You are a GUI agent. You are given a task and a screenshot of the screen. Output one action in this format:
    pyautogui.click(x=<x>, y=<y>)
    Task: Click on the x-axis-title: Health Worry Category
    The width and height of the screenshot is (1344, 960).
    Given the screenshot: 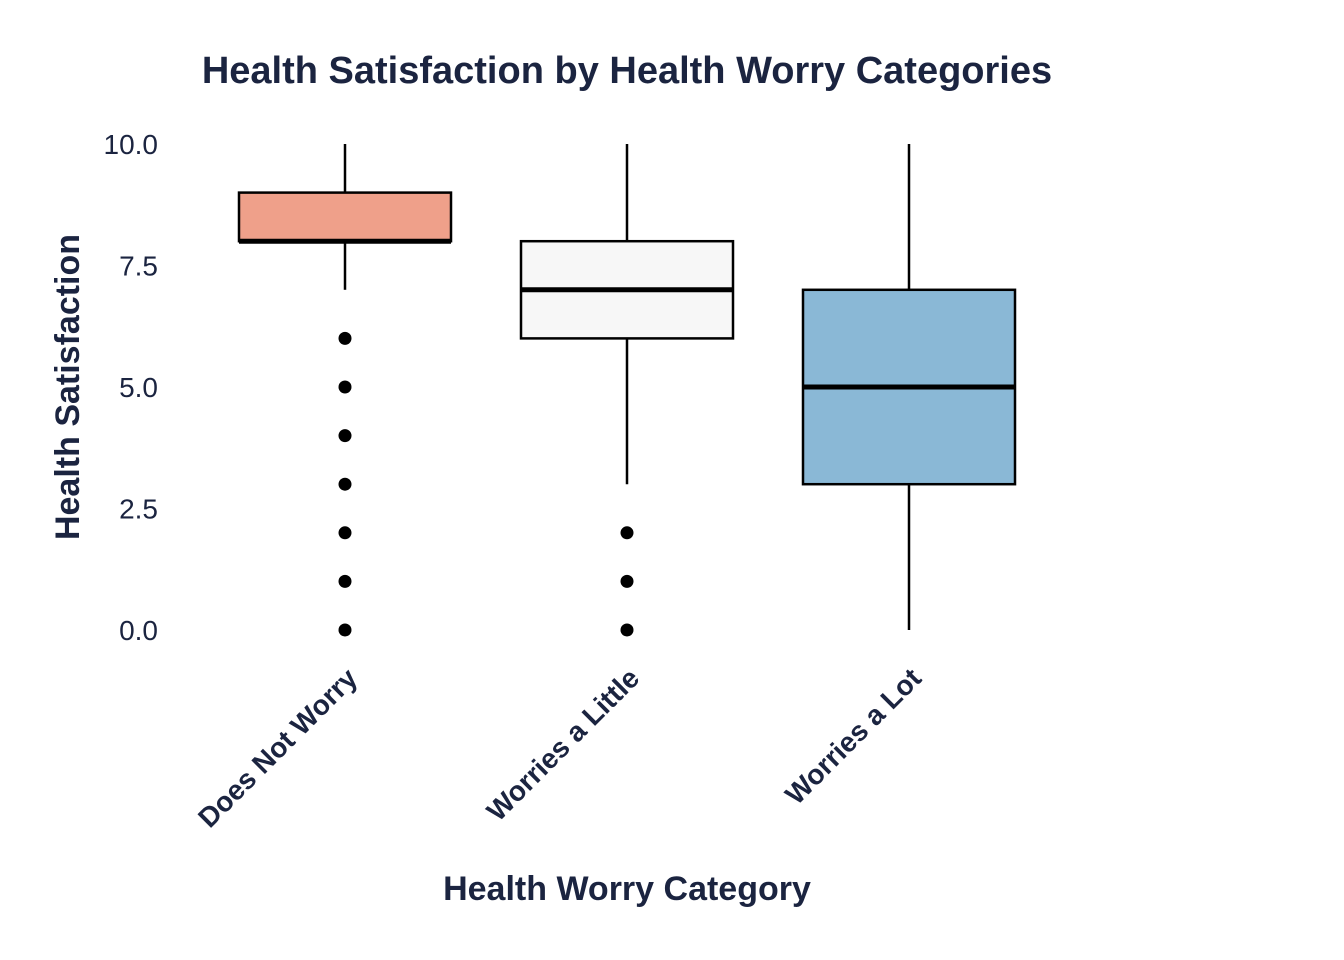 What is the action you would take?
    pyautogui.click(x=627, y=889)
    